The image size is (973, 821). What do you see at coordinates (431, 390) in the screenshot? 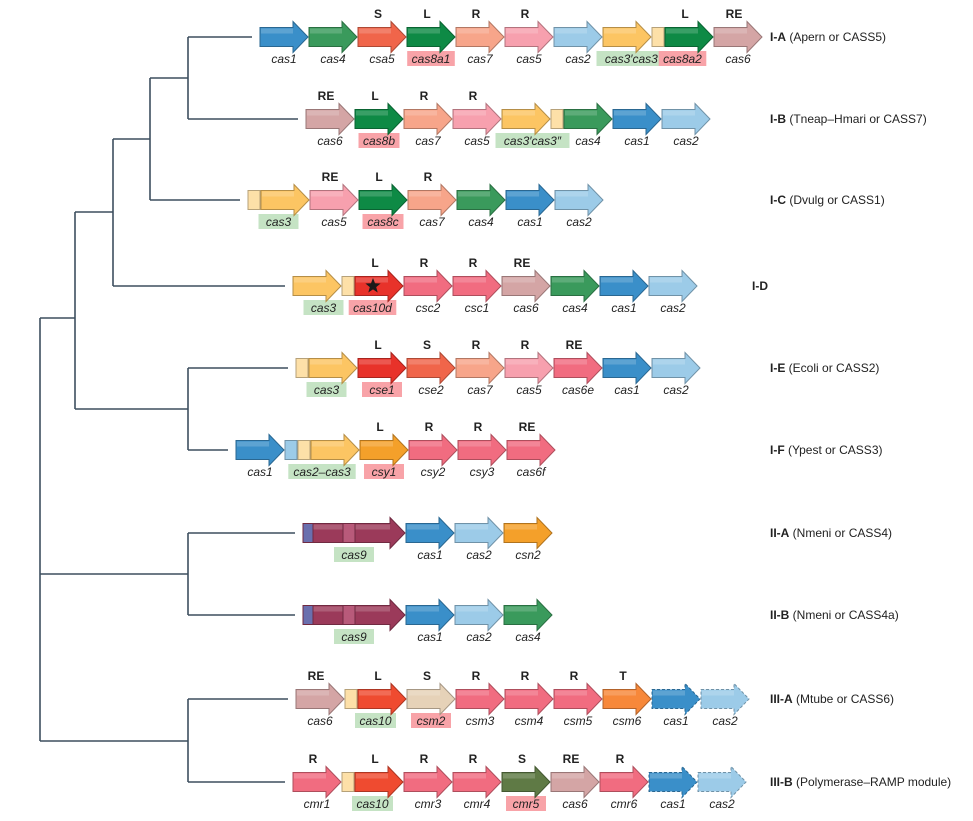
I see `gene-label: cse2` at bounding box center [431, 390].